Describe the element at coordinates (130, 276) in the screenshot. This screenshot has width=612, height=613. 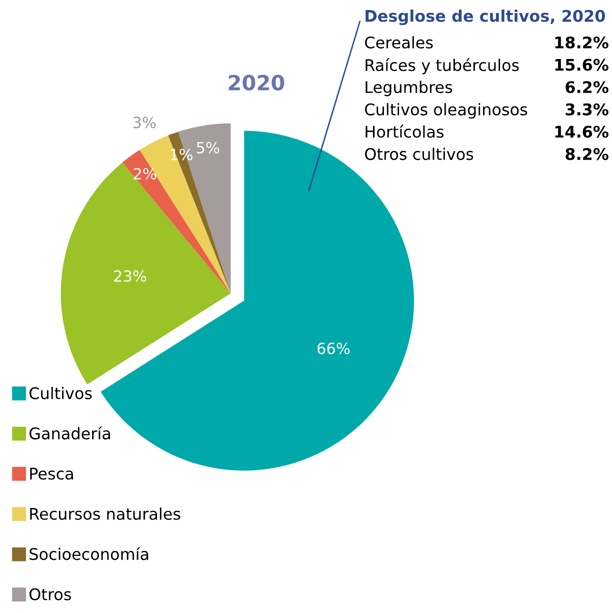
I see `data-label: 23%` at that location.